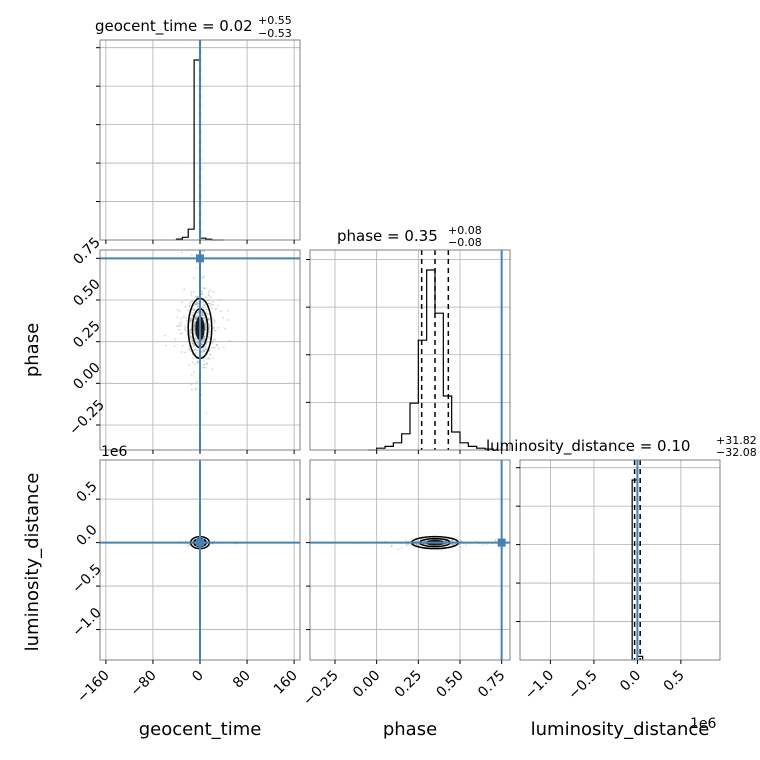 Image resolution: width=760 pixels, height=760 pixels. I want to click on y-phase-ytick-label-2: 0.25, so click(86, 334).